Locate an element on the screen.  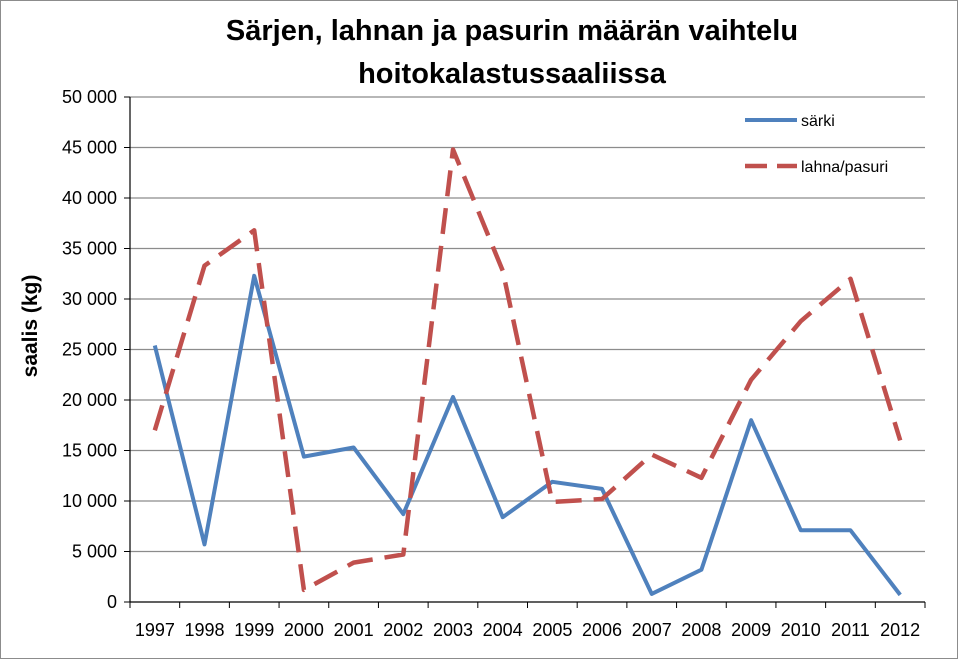
chart-title-line-2: hoitokalastussaaliissa is located at coordinates (512, 74).